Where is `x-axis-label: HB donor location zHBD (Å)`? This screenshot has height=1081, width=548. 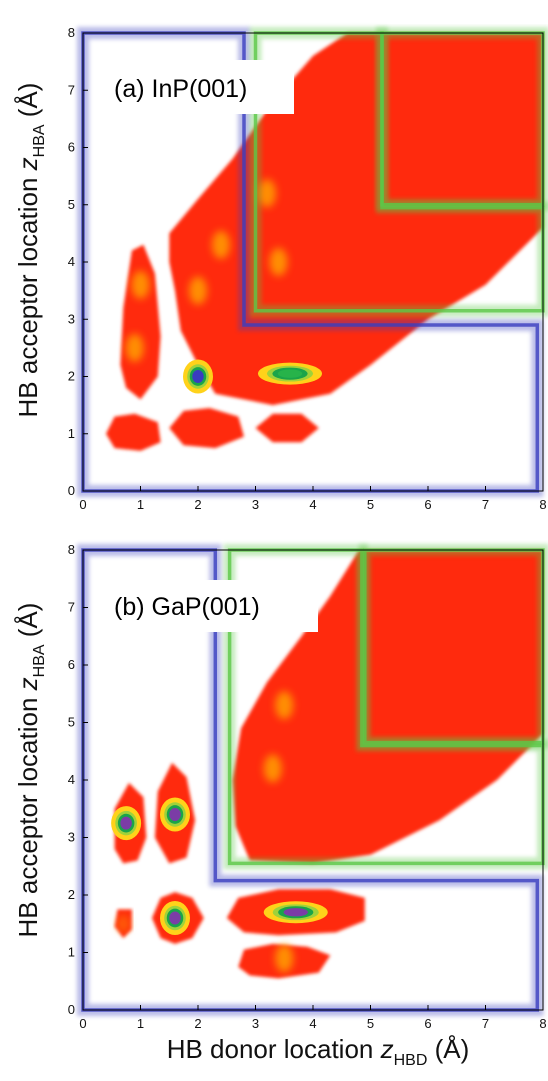
x-axis-label: HB donor location zHBD (Å) is located at coordinates (318, 1051).